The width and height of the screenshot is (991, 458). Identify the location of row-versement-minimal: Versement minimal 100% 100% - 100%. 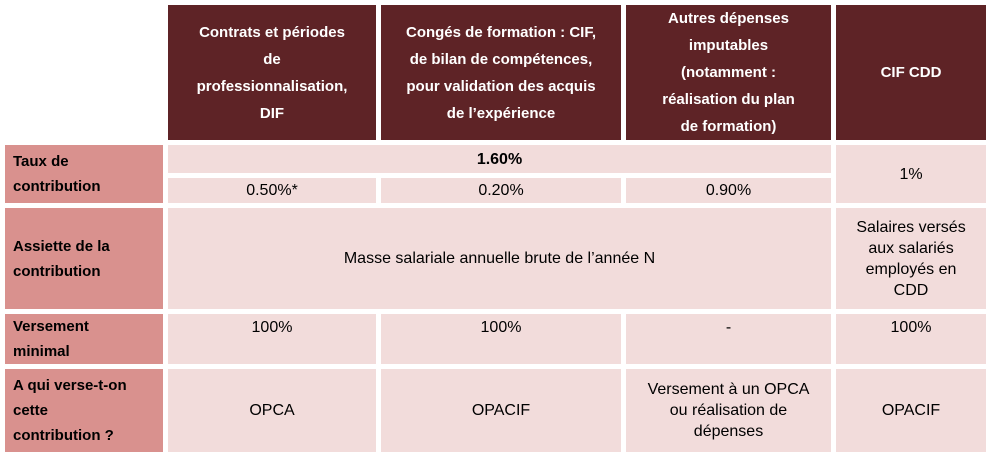
(495, 339).